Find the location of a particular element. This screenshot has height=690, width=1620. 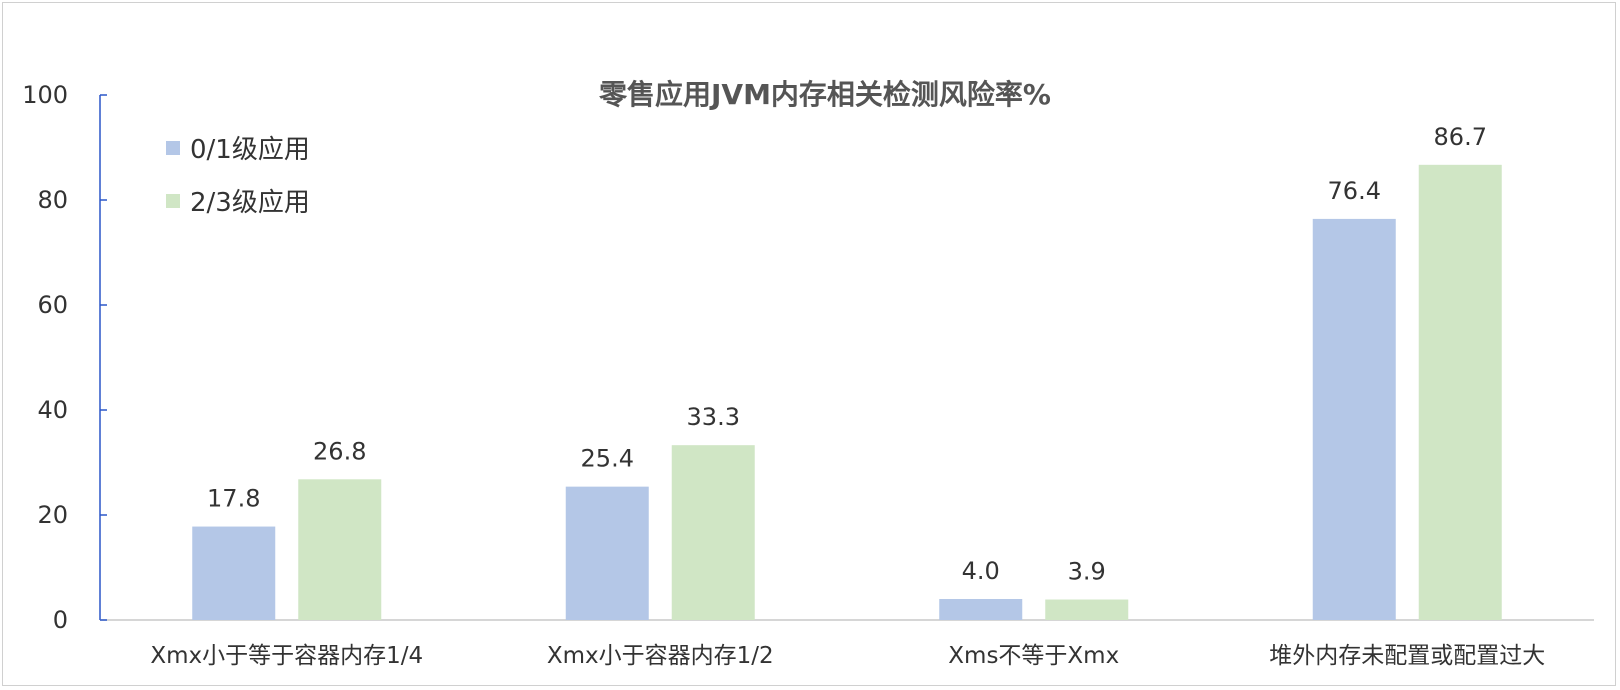

y-tick-label: 40 is located at coordinates (52, 410).